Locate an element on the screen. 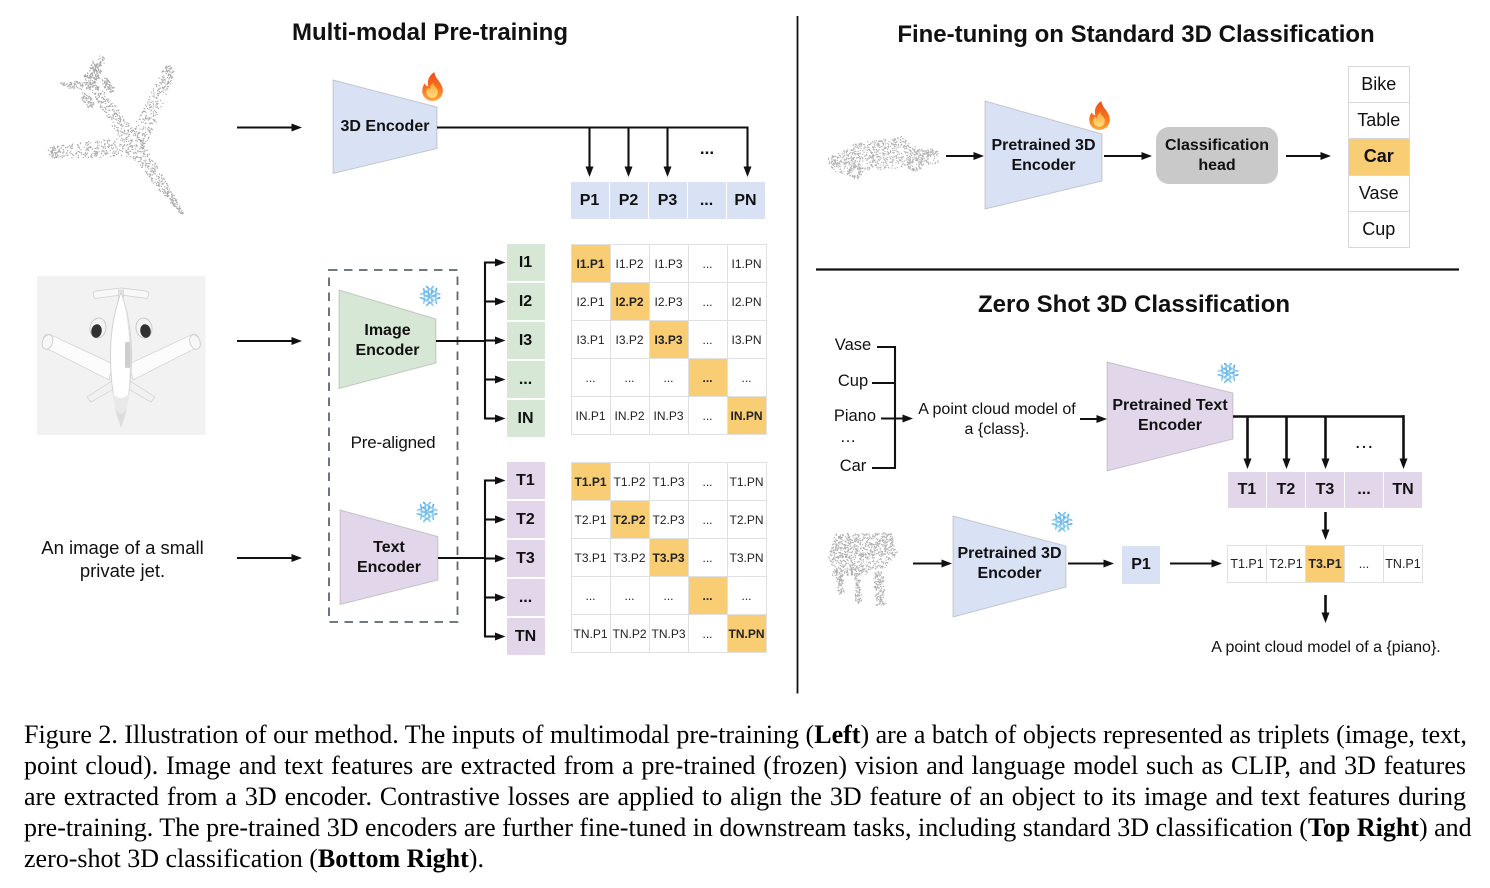  private-jet-photo is located at coordinates (121, 355).